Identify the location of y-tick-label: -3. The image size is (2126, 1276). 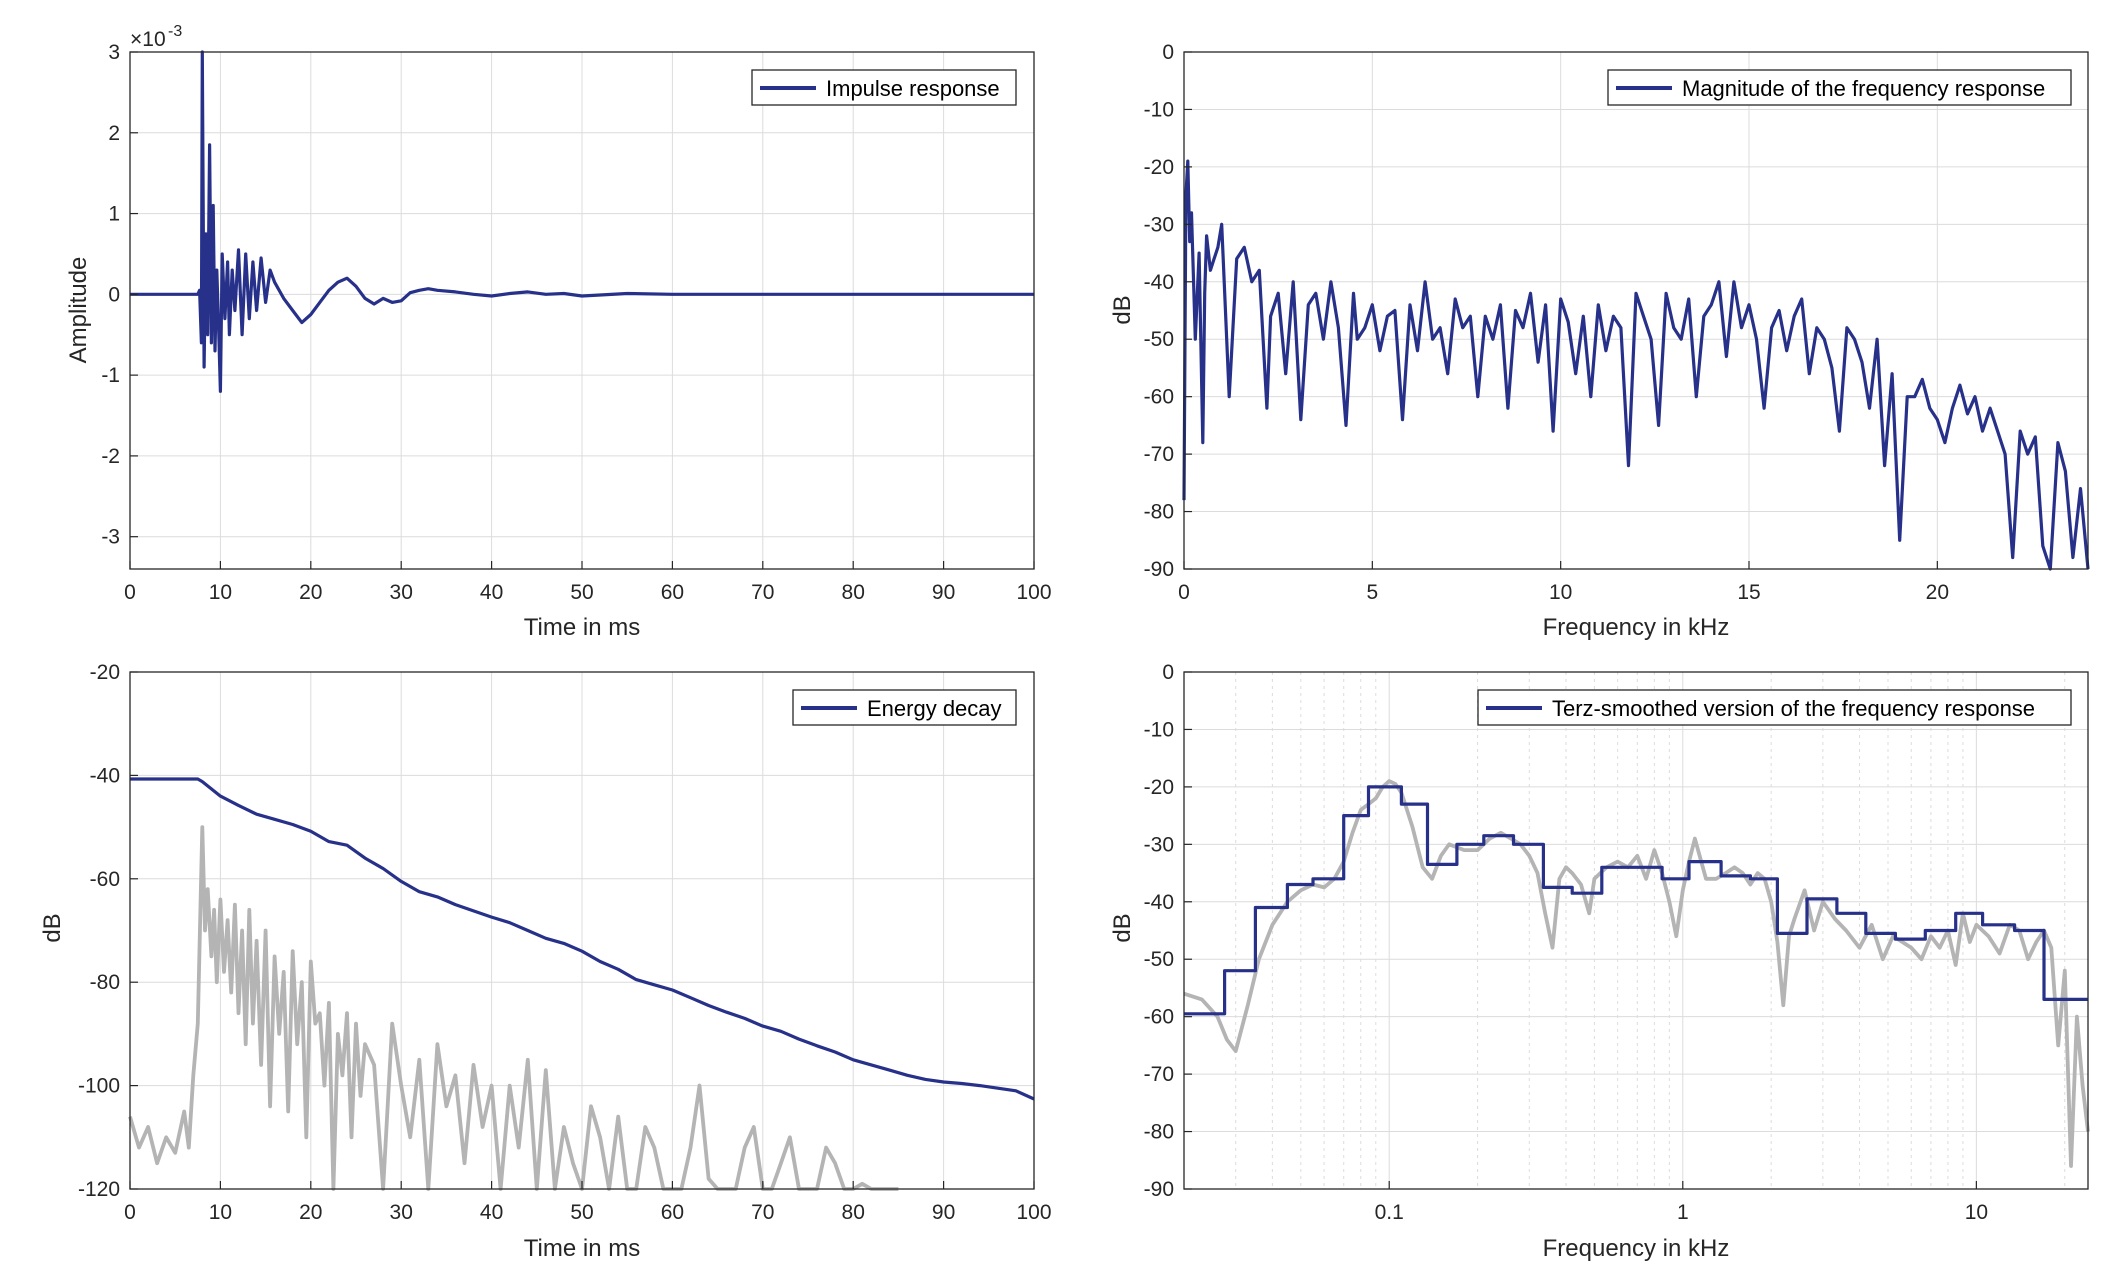
(110, 537).